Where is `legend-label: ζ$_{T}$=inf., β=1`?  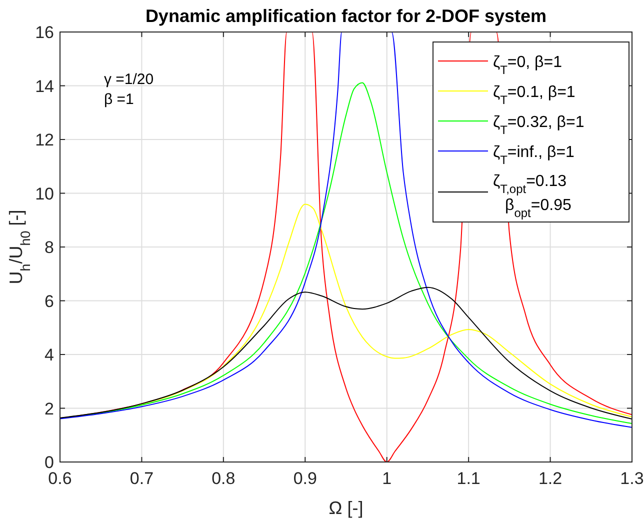 legend-label: ζ$_{T}$=inf., β=1 is located at coordinates (534, 155).